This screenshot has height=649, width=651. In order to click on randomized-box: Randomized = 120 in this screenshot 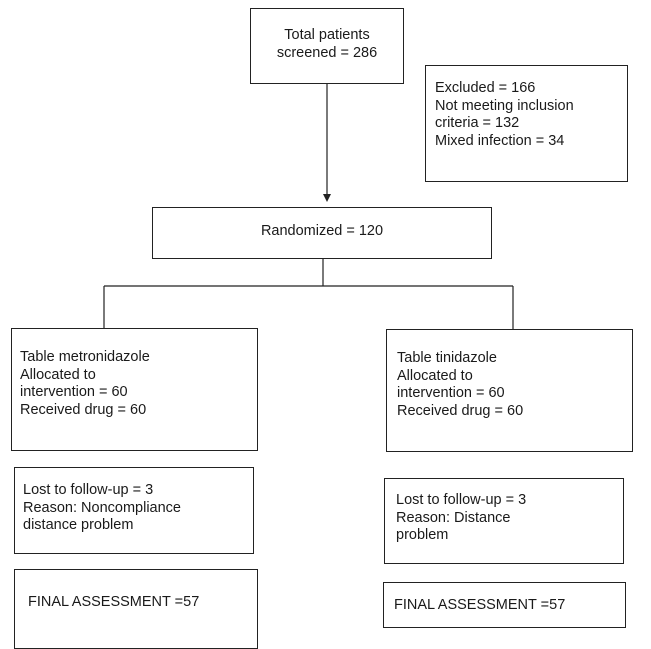, I will do `click(322, 233)`.